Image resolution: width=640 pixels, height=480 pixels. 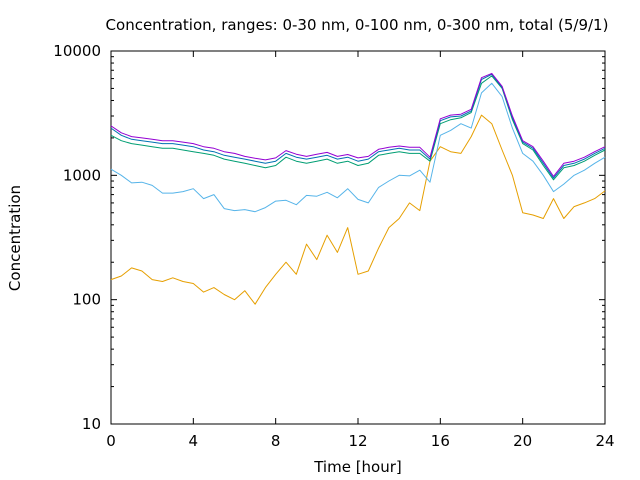 What do you see at coordinates (604, 441) in the screenshot?
I see `x-tick-label: 24` at bounding box center [604, 441].